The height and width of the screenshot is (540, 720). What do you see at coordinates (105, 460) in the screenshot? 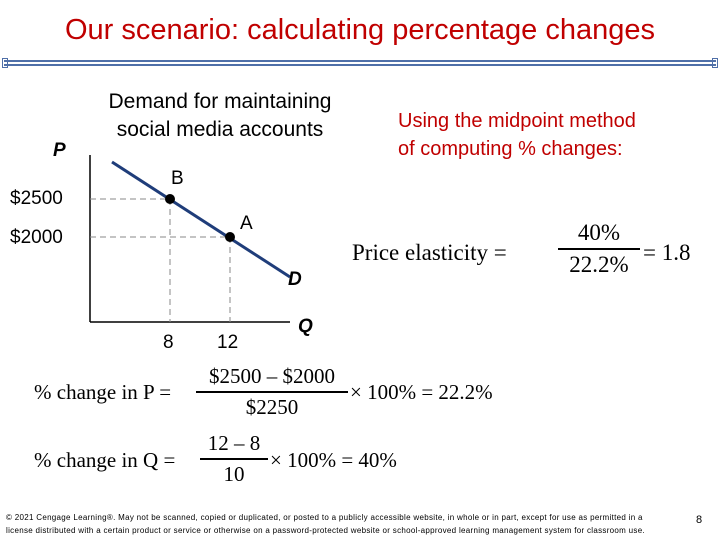
I see `pct-change-q-label: % change in Q =` at bounding box center [105, 460].